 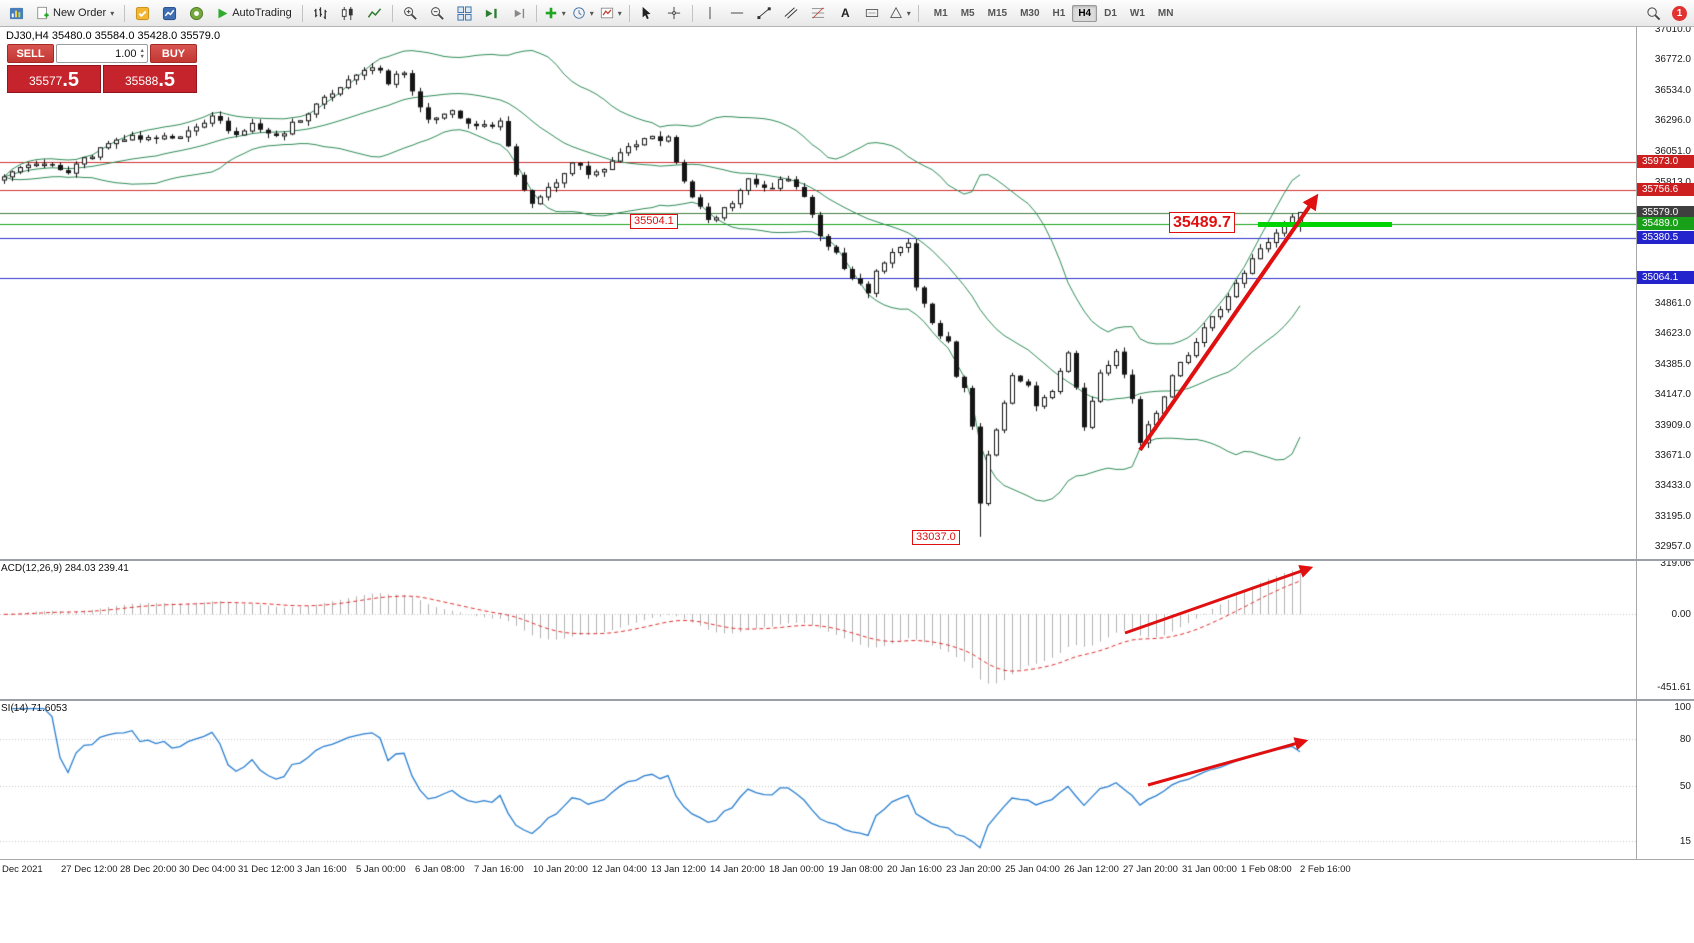 I want to click on time-axis-label: 30 Dec 04:00, so click(x=207, y=869).